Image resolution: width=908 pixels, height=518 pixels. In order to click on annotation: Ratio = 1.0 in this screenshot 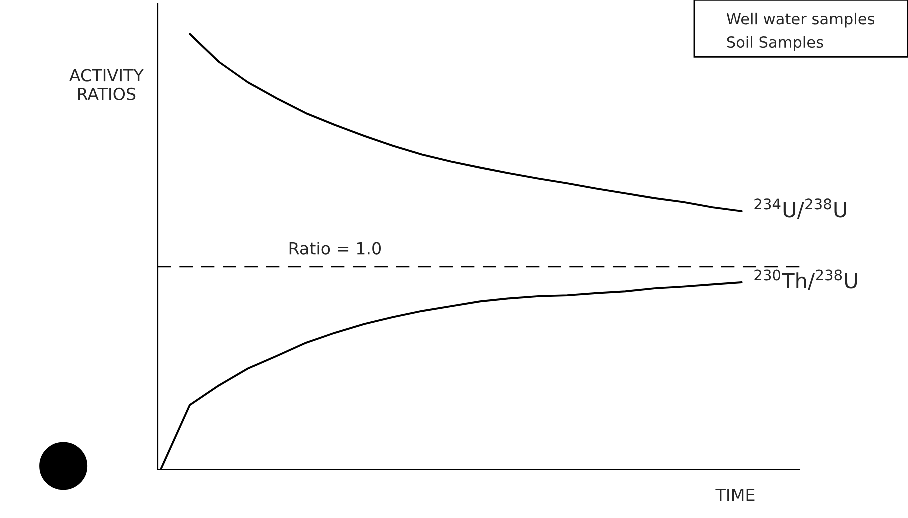, I will do `click(335, 248)`.